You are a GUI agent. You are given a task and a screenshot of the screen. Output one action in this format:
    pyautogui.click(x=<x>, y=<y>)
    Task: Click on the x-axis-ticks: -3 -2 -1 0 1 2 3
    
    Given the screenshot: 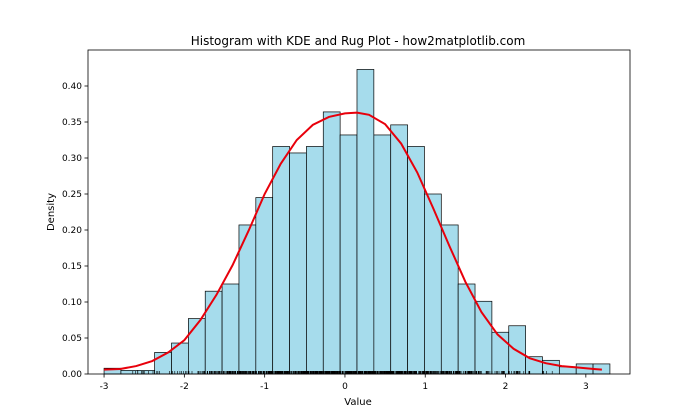 What is the action you would take?
    pyautogui.click(x=344, y=383)
    